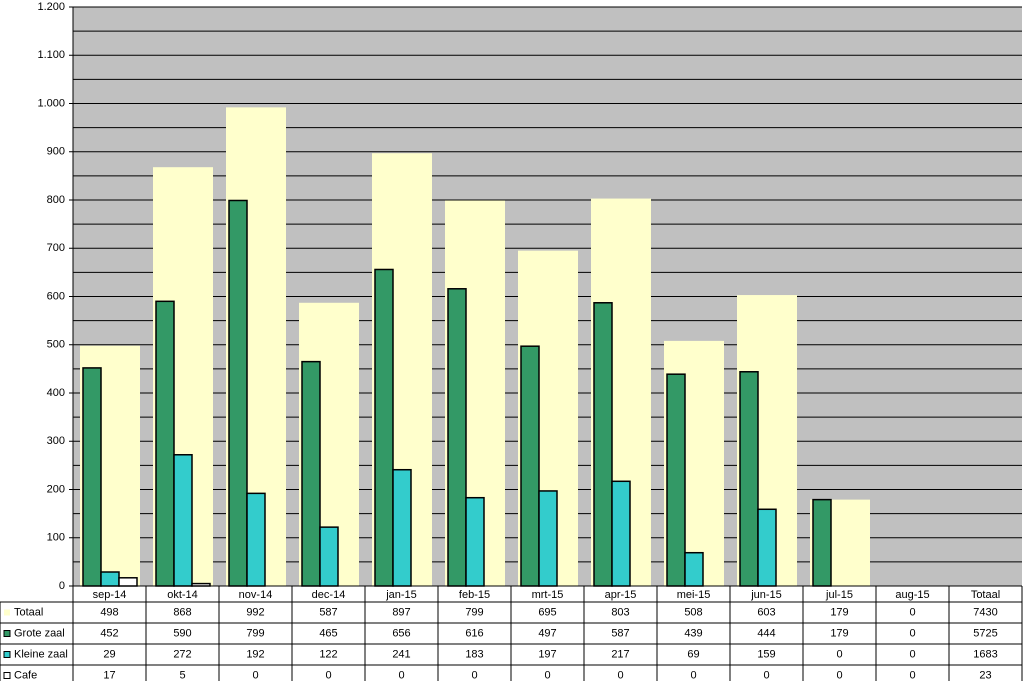 This screenshot has width=1024, height=681. What do you see at coordinates (110, 595) in the screenshot?
I see `x-tick-label: sep-14` at bounding box center [110, 595].